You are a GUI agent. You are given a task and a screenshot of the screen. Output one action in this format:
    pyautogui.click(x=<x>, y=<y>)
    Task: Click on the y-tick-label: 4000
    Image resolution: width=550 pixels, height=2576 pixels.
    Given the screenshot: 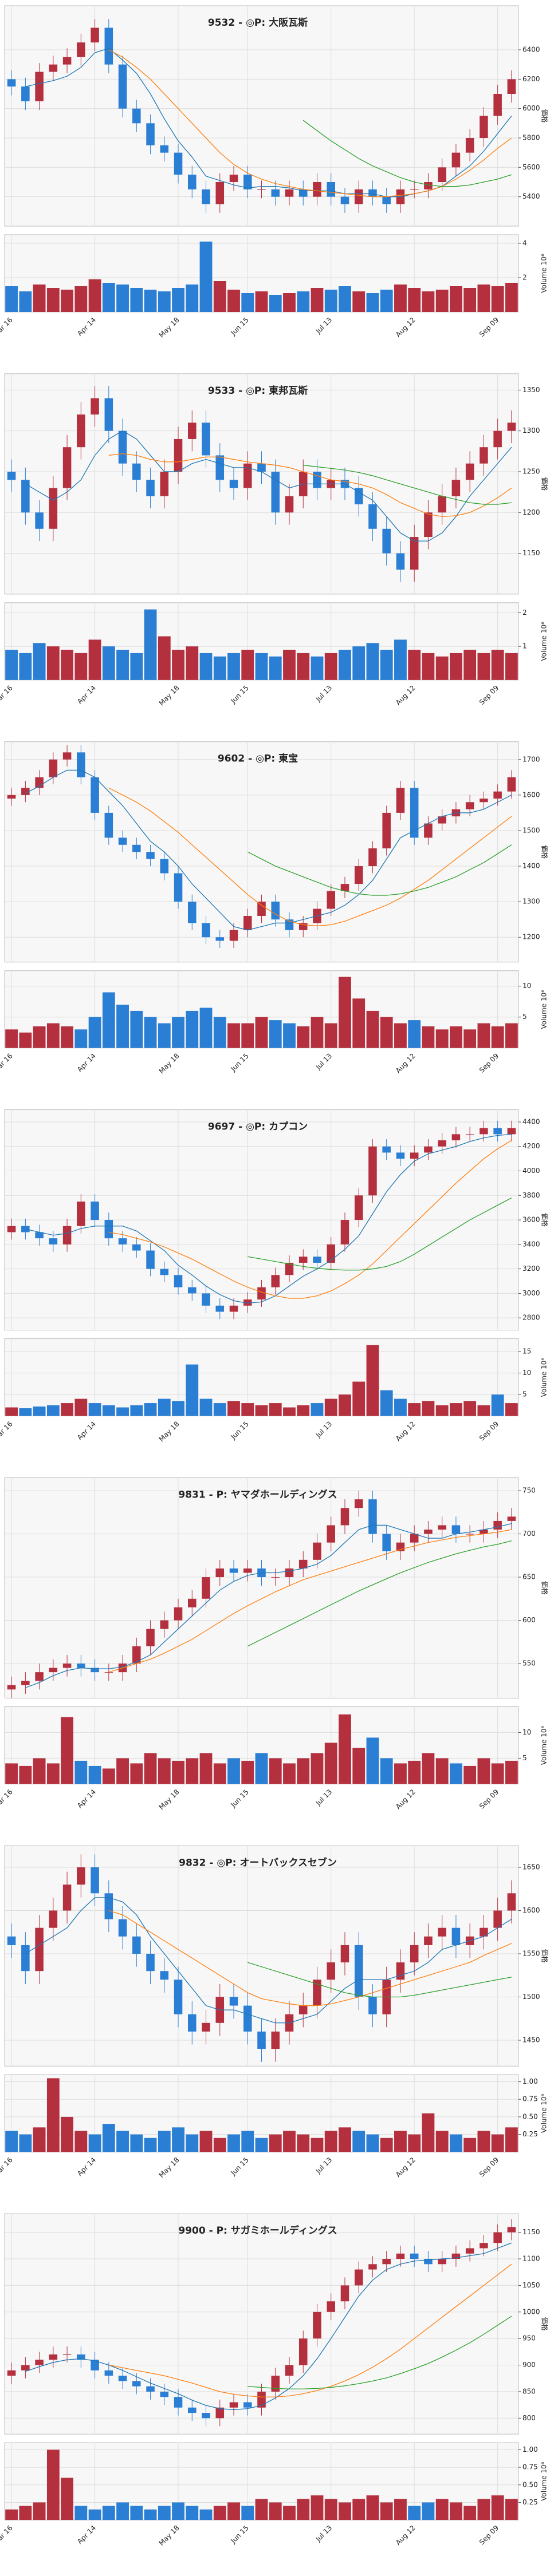 What is the action you would take?
    pyautogui.click(x=531, y=1171)
    